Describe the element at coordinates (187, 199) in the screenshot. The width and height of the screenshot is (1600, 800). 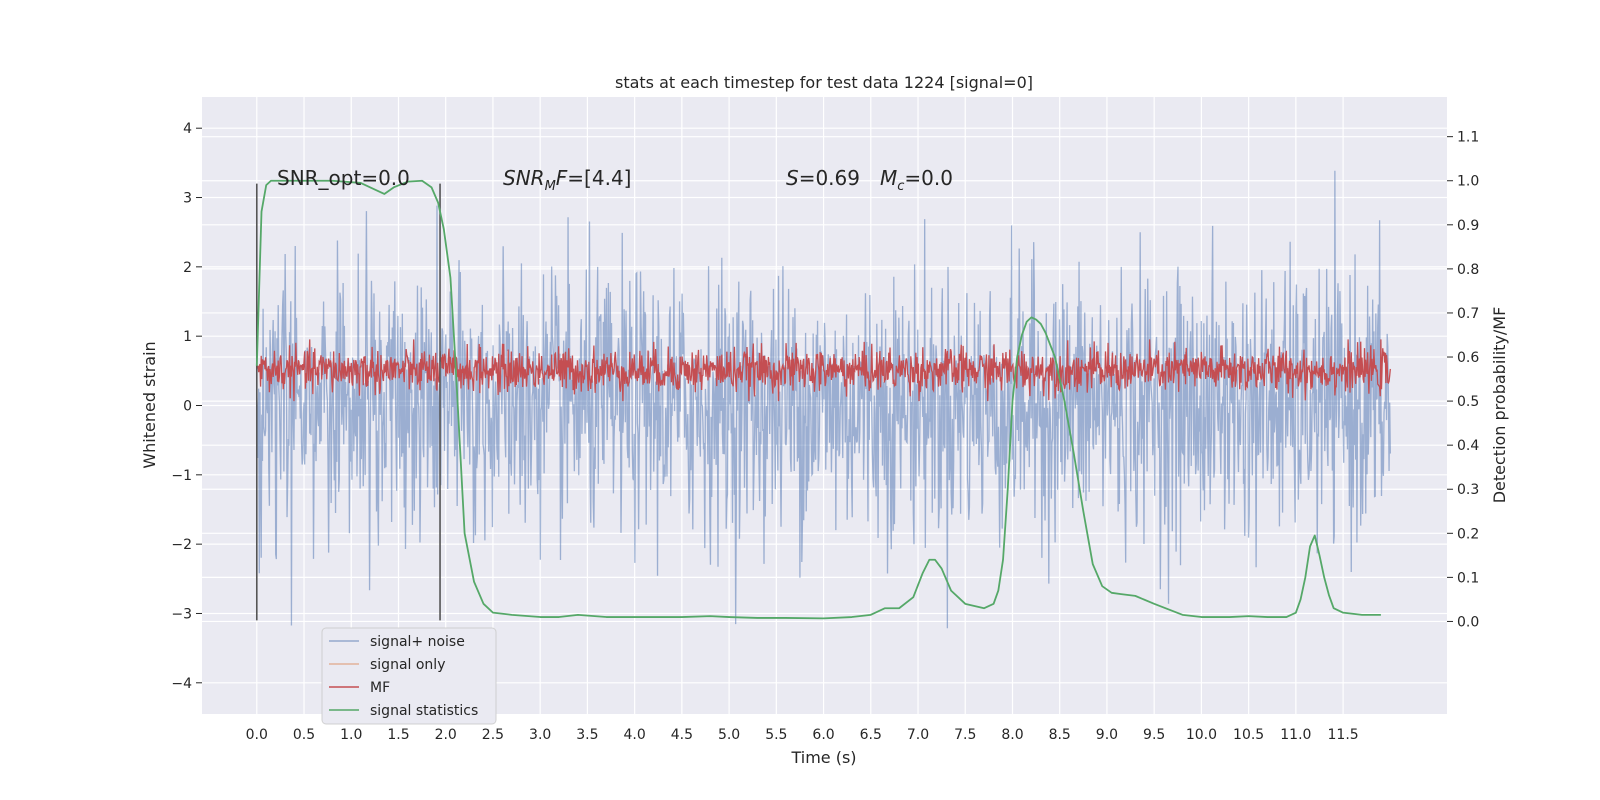
I see `y-tick-label: 3` at that location.